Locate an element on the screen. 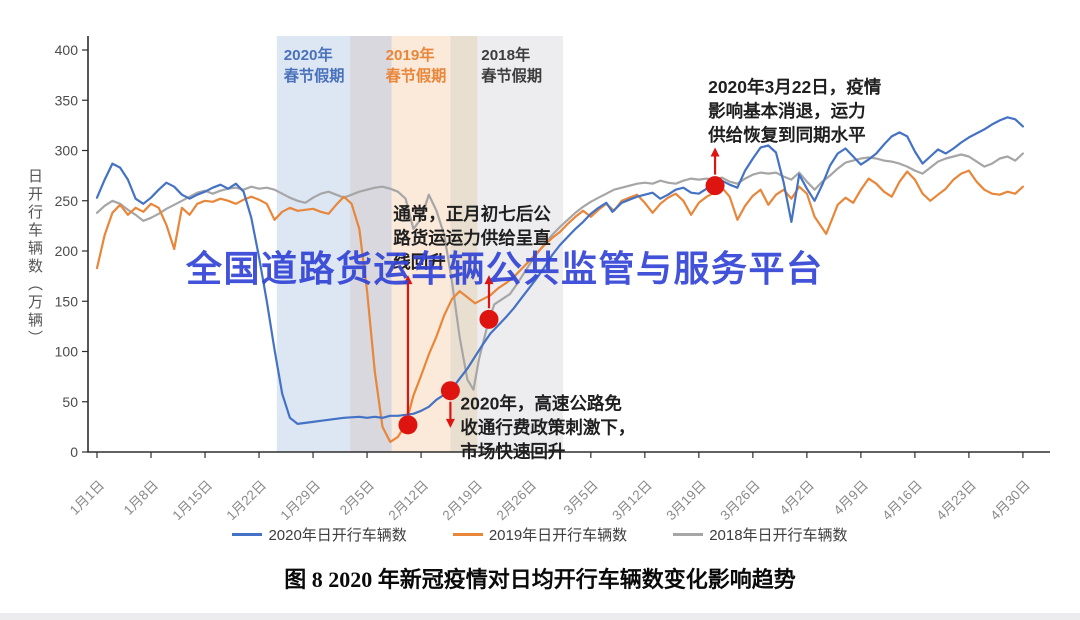 The height and width of the screenshot is (620, 1080). y-tick-label: 200 is located at coordinates (67, 251).